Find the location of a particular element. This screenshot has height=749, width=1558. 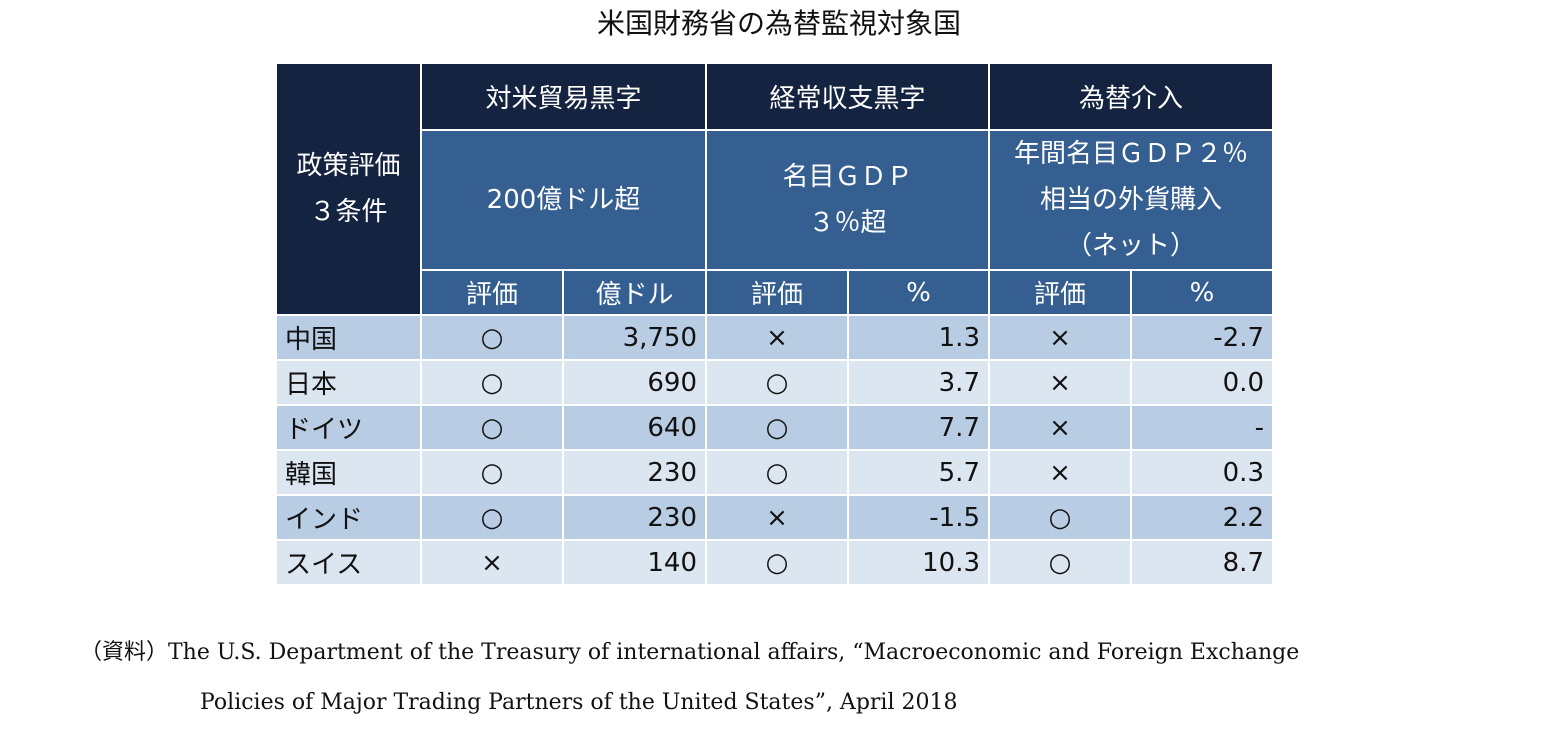

cell: 8.7 is located at coordinates (1202, 562).